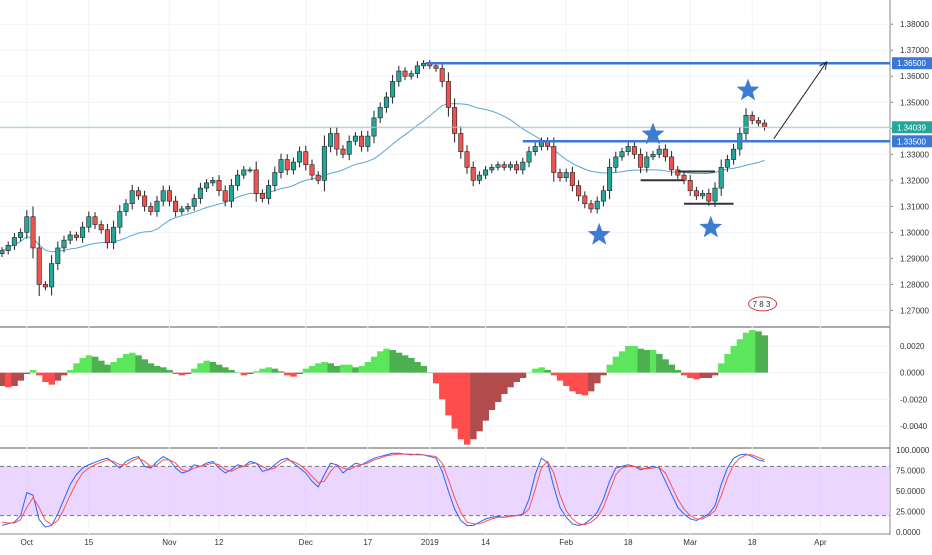 The width and height of the screenshot is (932, 555). I want to click on price-tick-label: 1.37000, so click(914, 50).